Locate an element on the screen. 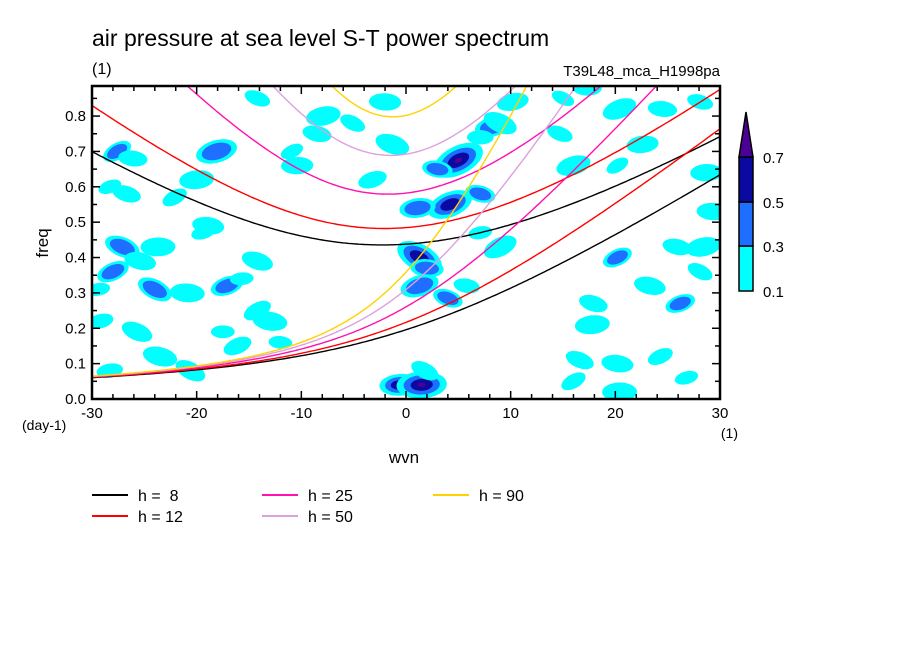 The height and width of the screenshot is (654, 904). y-tick-label: 0.7 is located at coordinates (75, 151).